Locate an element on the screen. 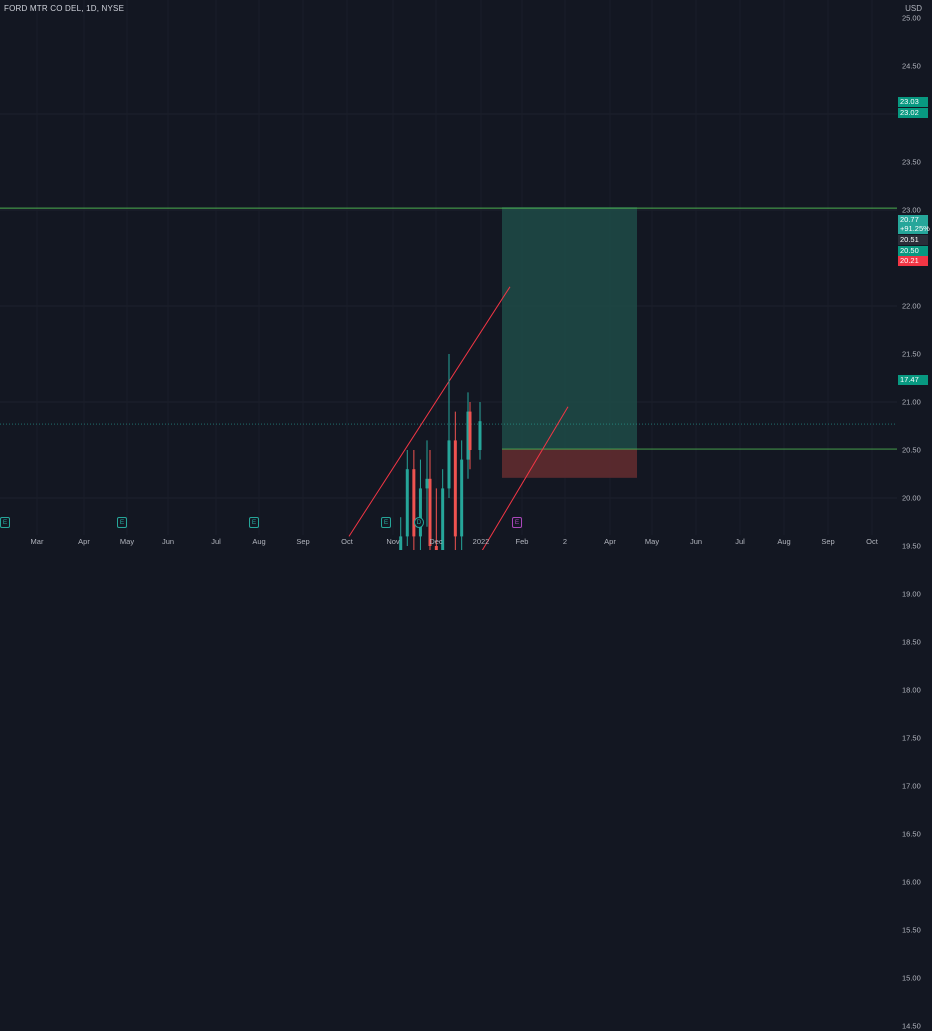  price-tick: 19.50 is located at coordinates (911, 546).